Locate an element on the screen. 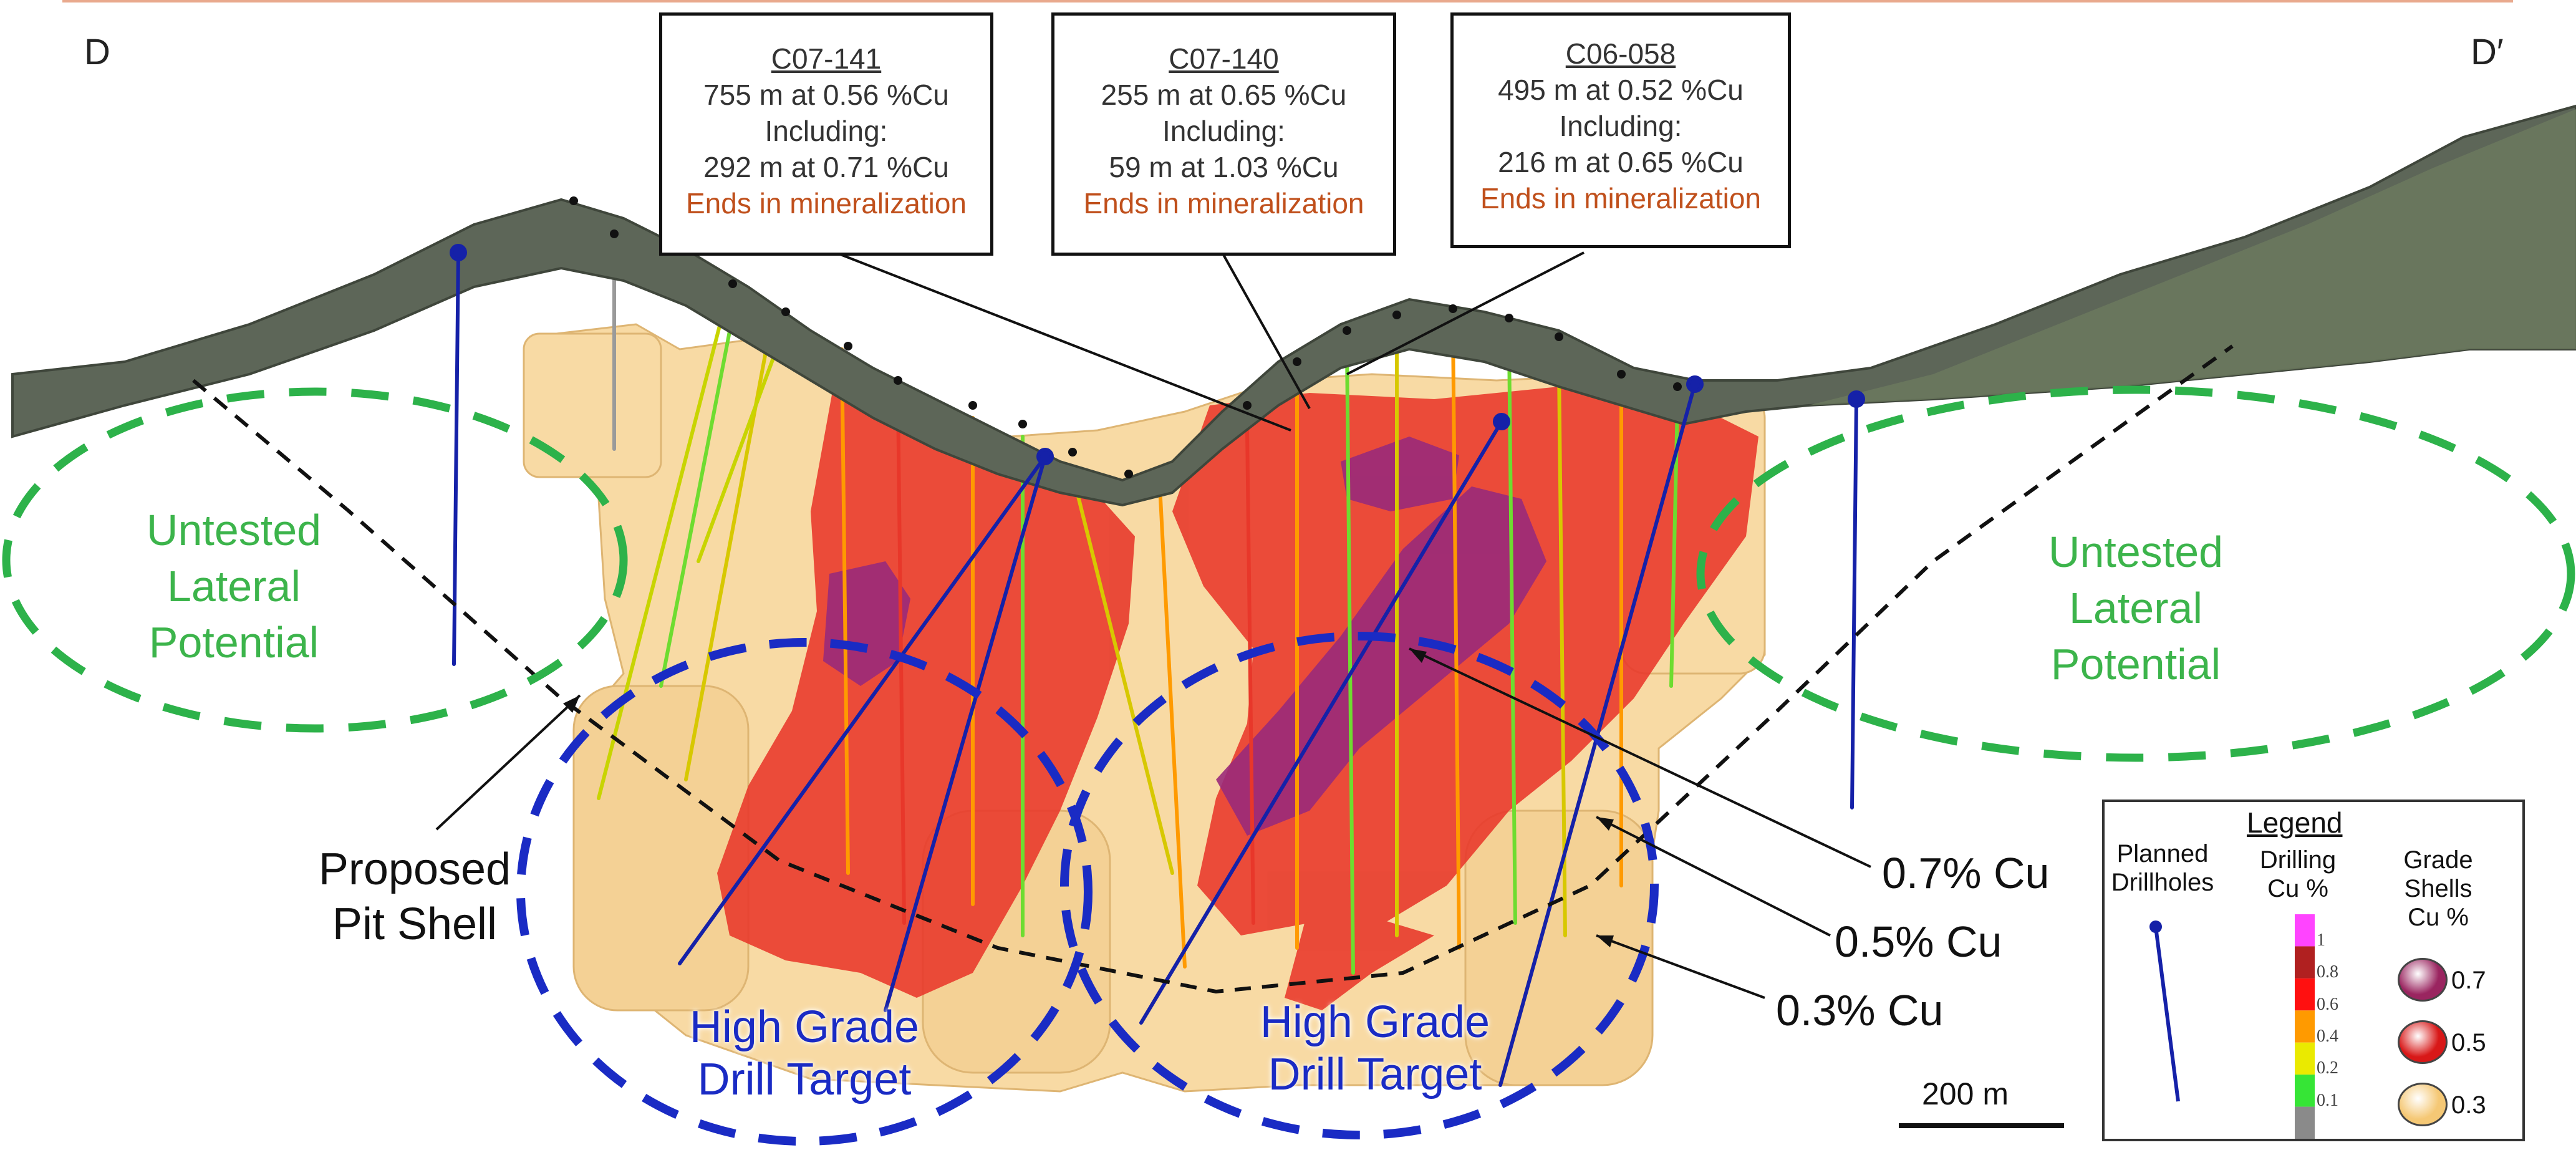 This screenshot has height=1150, width=2576. legend-planned-line: Planned is located at coordinates (2162, 854).